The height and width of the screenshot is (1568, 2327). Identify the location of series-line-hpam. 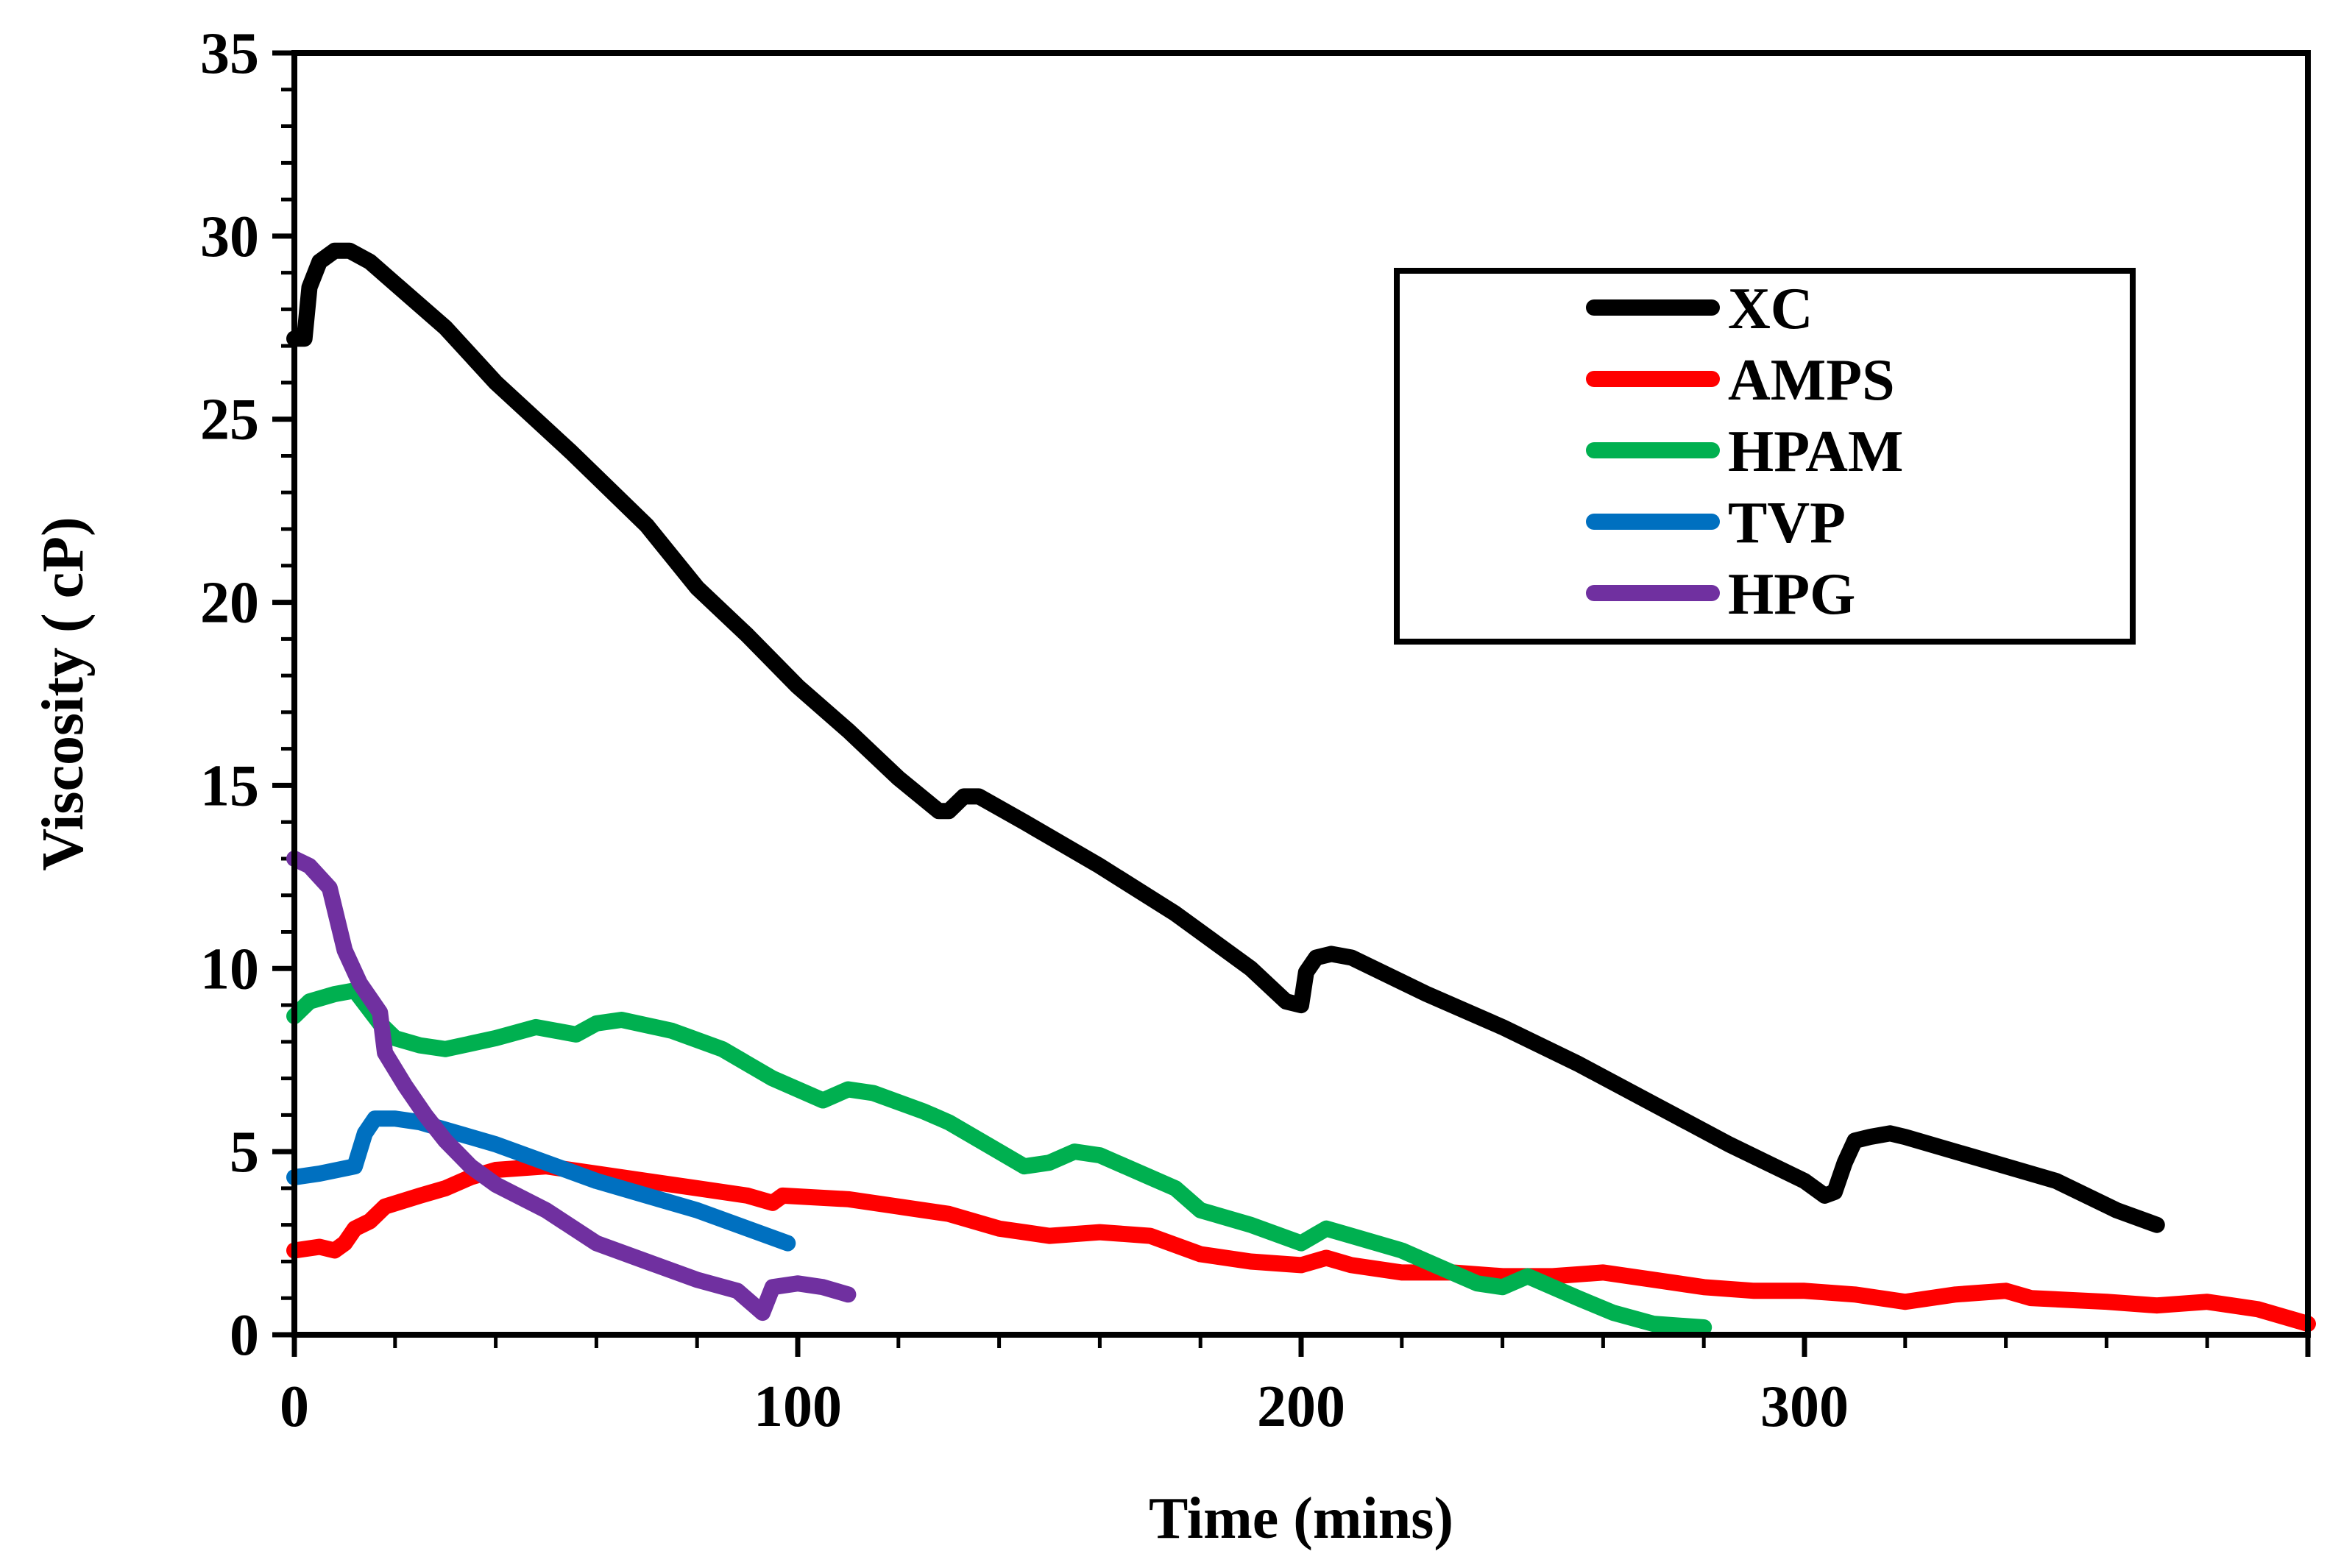
(999, 1158).